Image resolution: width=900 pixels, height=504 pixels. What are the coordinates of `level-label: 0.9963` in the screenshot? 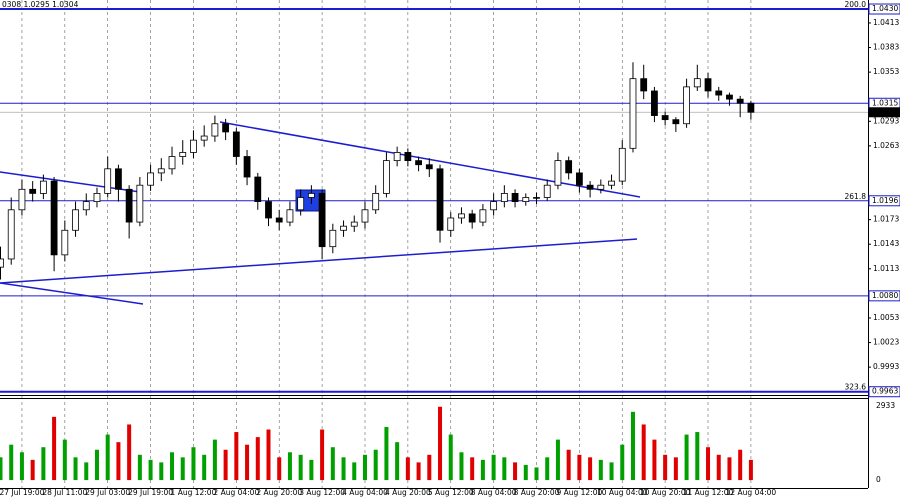 It's located at (885, 391).